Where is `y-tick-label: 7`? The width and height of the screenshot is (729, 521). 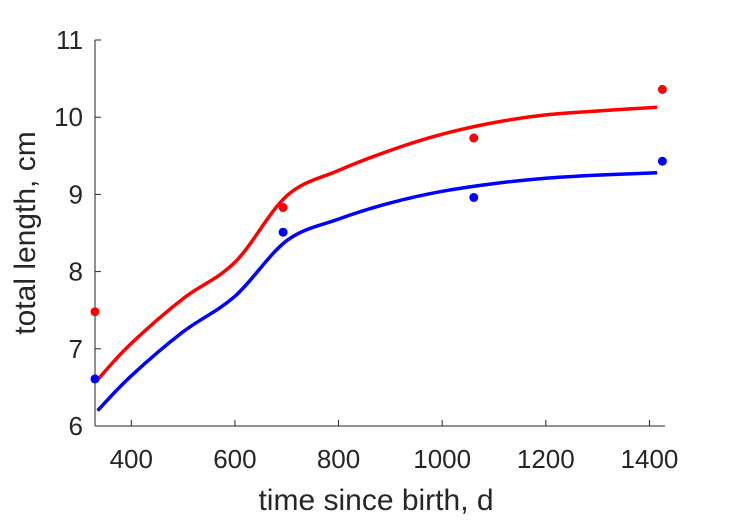 y-tick-label: 7 is located at coordinates (76, 349).